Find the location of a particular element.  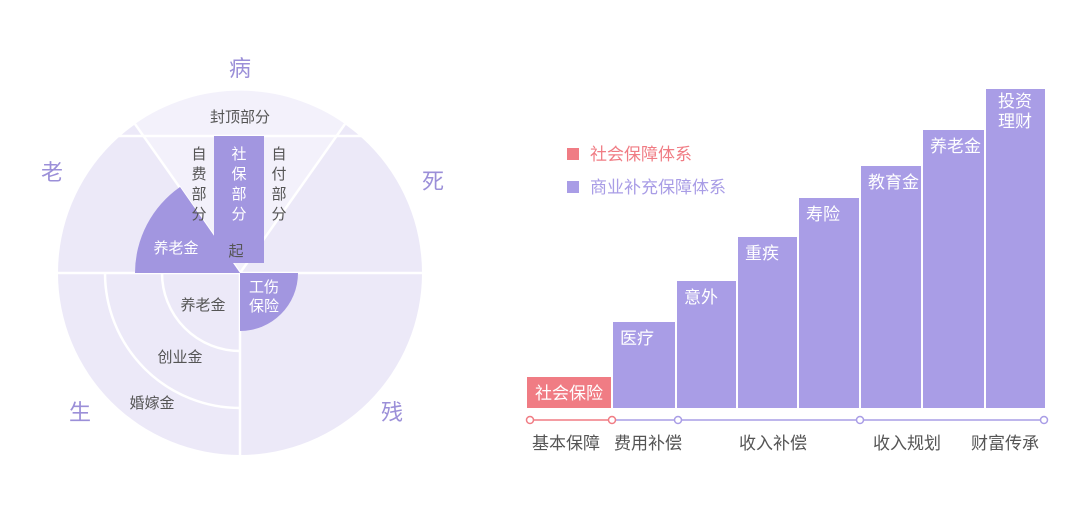

stage-axis: 基本保障 费用补偿 收入补偿 收入规划 财富传承 is located at coordinates (787, 434).